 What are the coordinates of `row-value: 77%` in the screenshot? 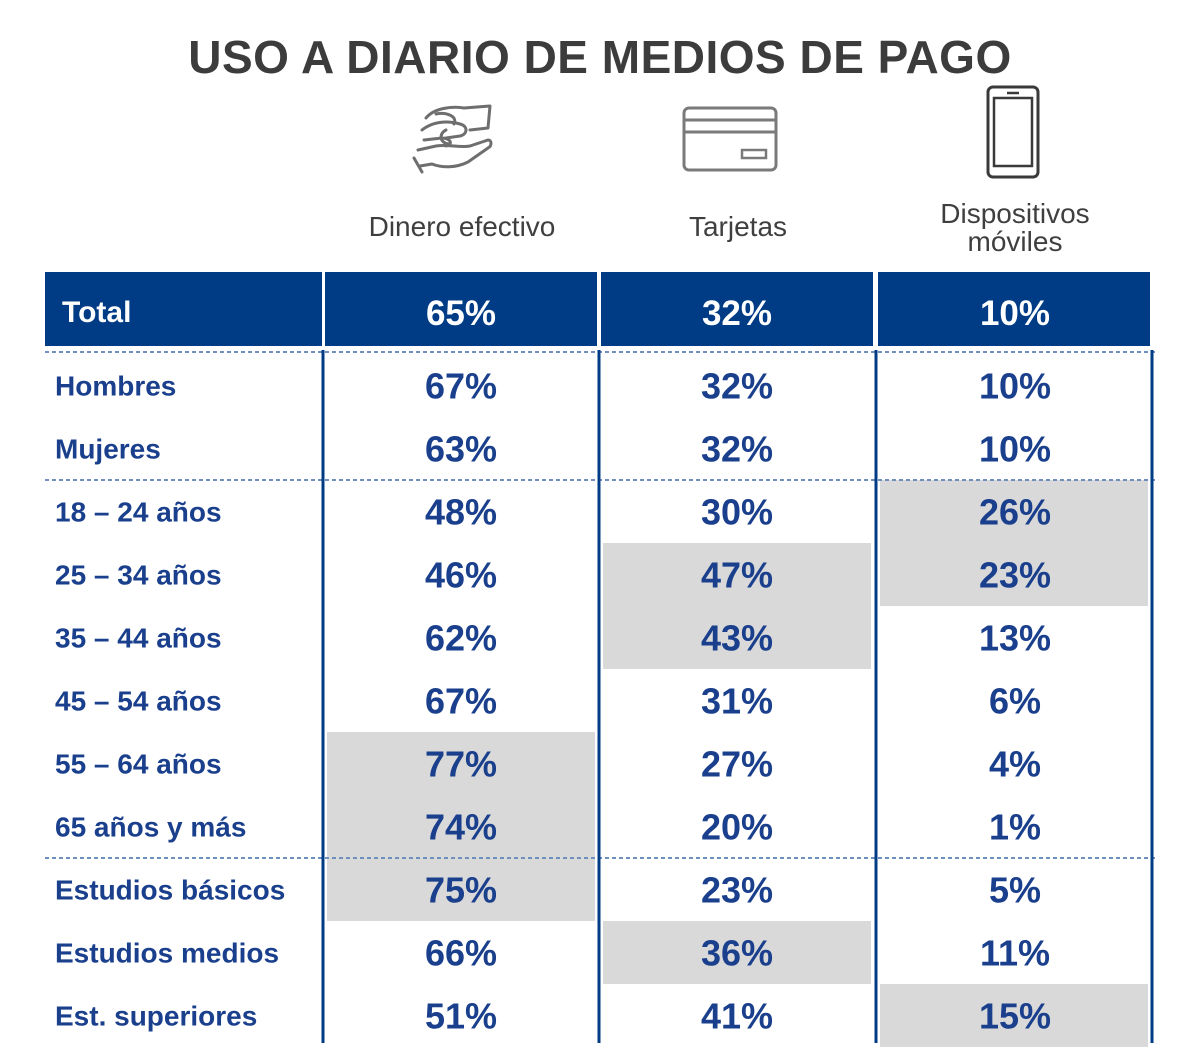 It's located at (461, 764).